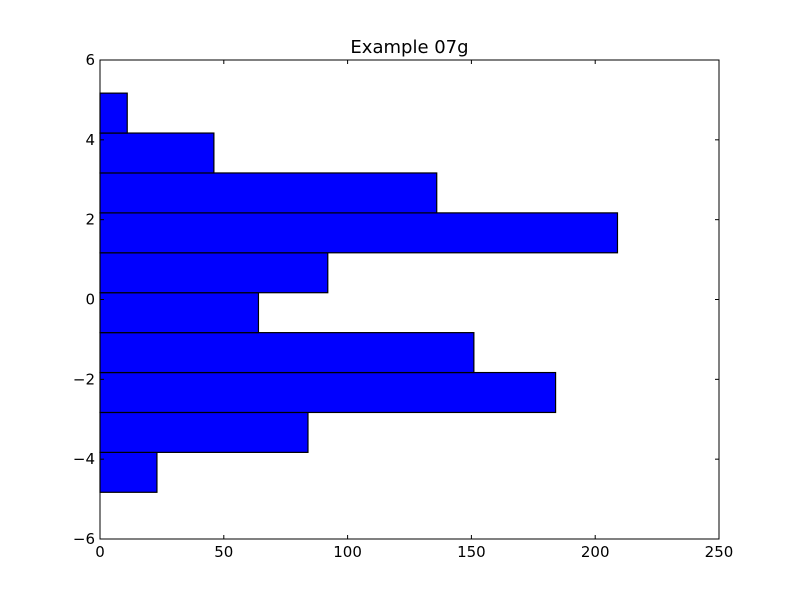 The image size is (800, 600). What do you see at coordinates (100, 552) in the screenshot?
I see `x-tick-label: 0` at bounding box center [100, 552].